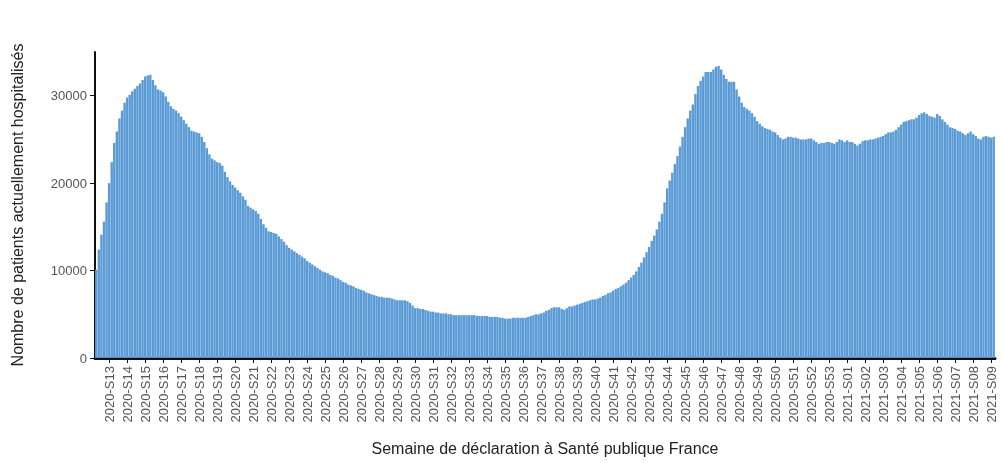 This screenshot has width=1003, height=463. Describe the element at coordinates (545, 448) in the screenshot. I see `x-axis-title: Semaine de déclaration à Santé publique France` at that location.